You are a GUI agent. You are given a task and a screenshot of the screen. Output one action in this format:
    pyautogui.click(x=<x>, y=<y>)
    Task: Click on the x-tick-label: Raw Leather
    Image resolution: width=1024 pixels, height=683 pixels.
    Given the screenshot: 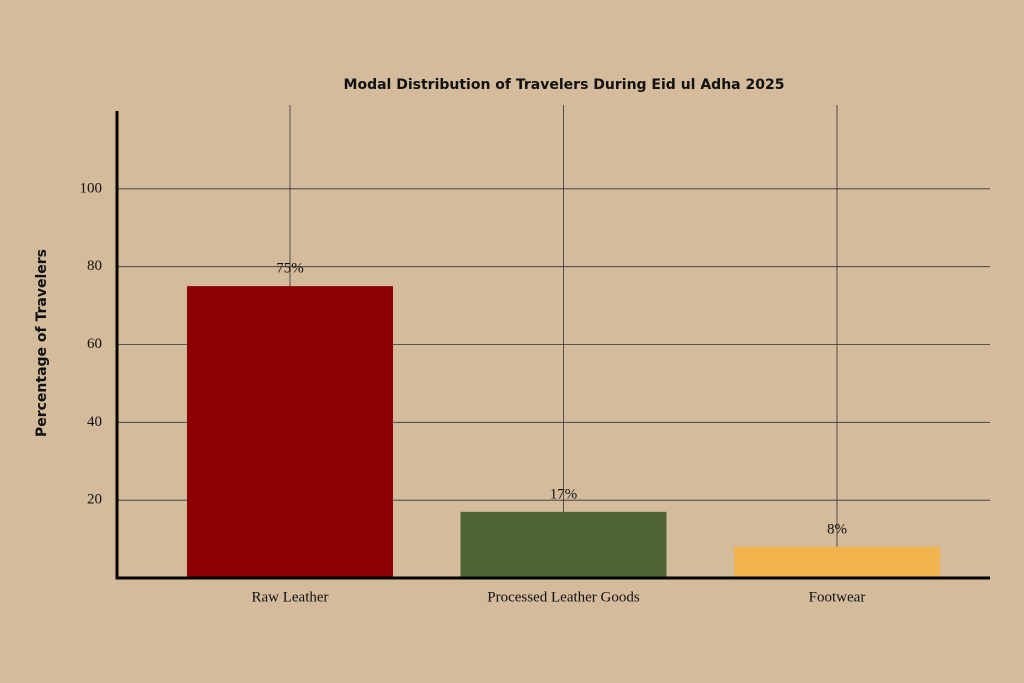 What is the action you would take?
    pyautogui.click(x=289, y=597)
    